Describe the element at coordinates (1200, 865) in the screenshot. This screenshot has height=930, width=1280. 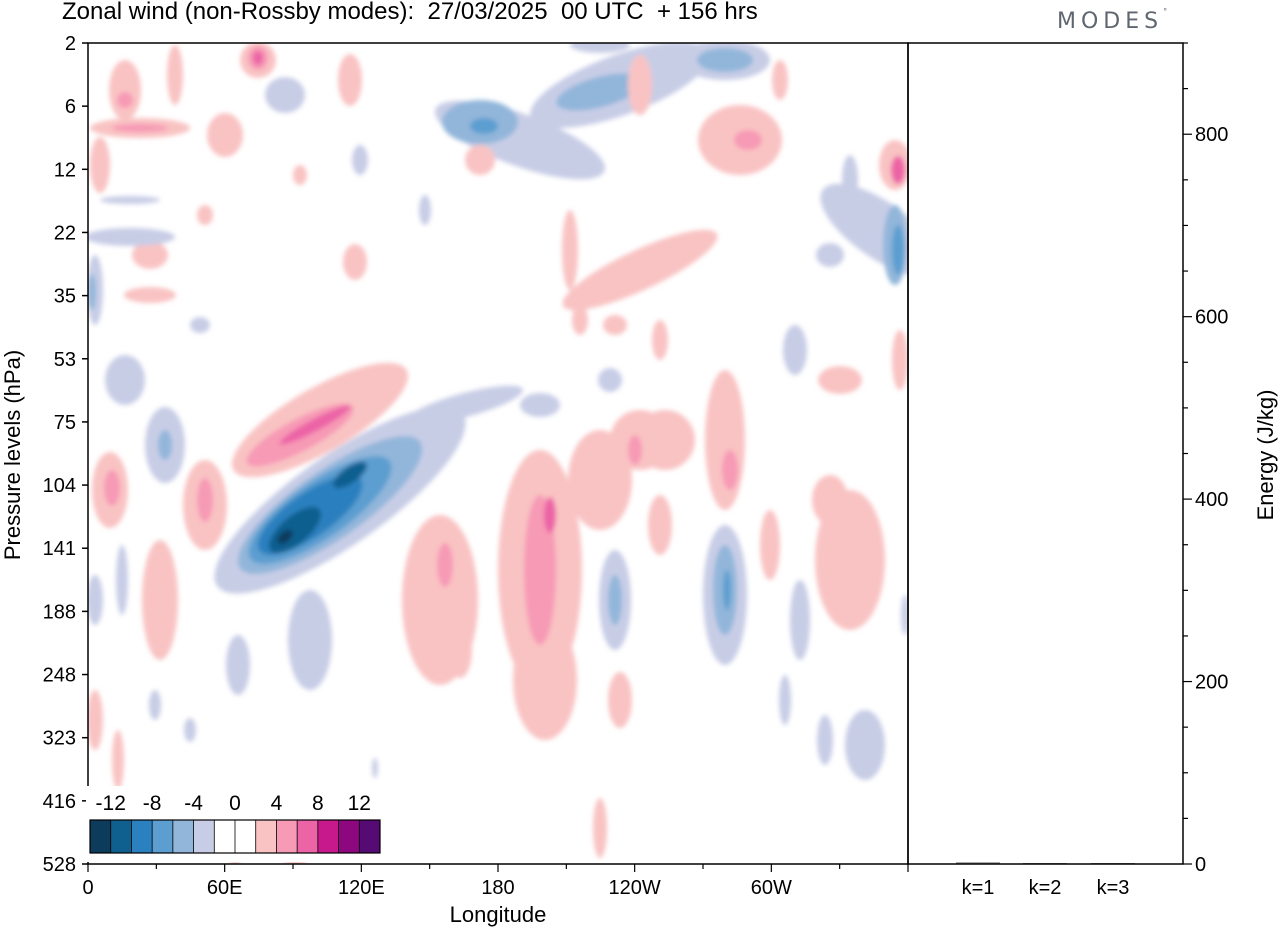
I see `energy-tick-label: 0` at that location.